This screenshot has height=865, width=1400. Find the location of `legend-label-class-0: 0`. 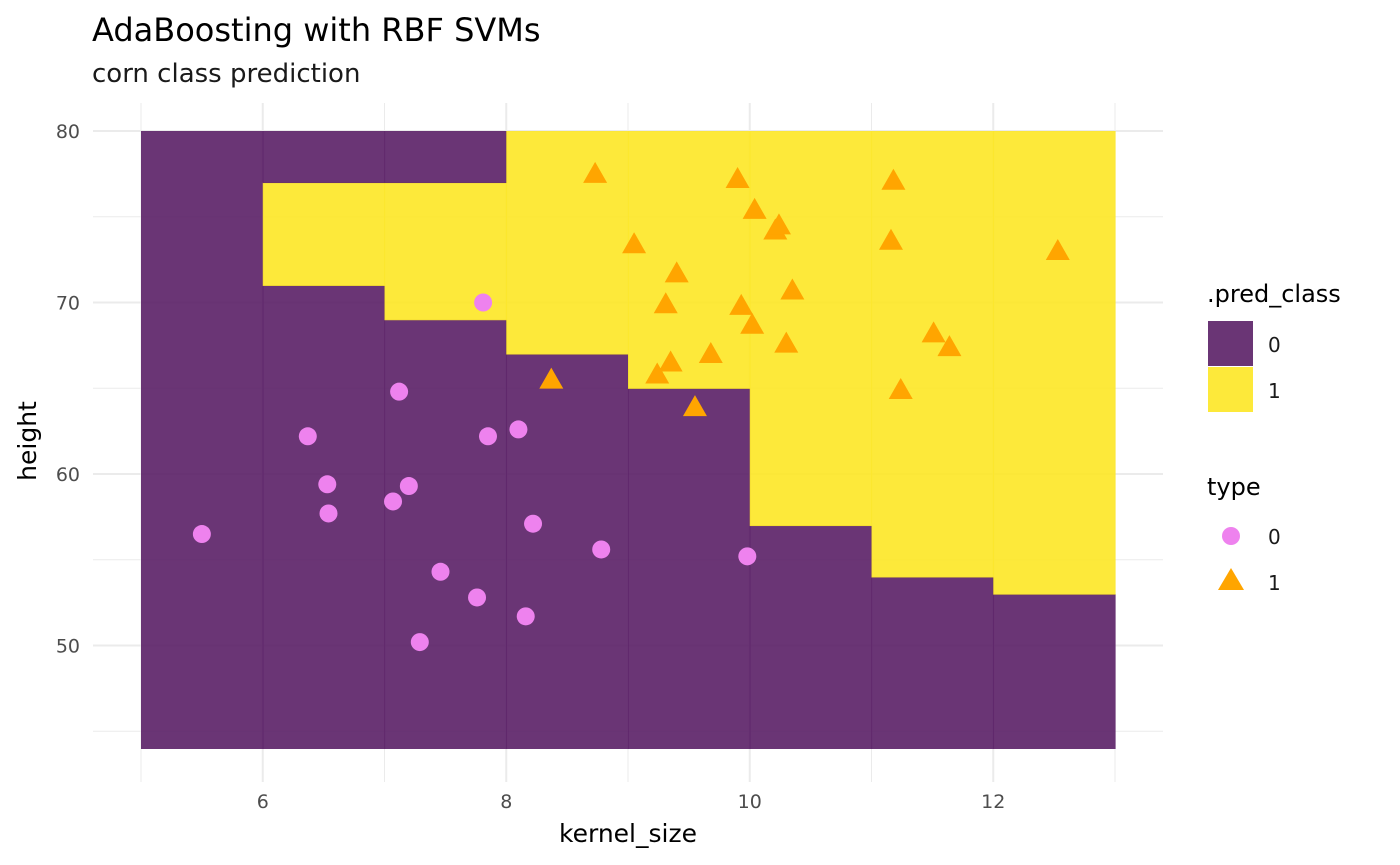

legend-label-class-0: 0 is located at coordinates (1274, 345).